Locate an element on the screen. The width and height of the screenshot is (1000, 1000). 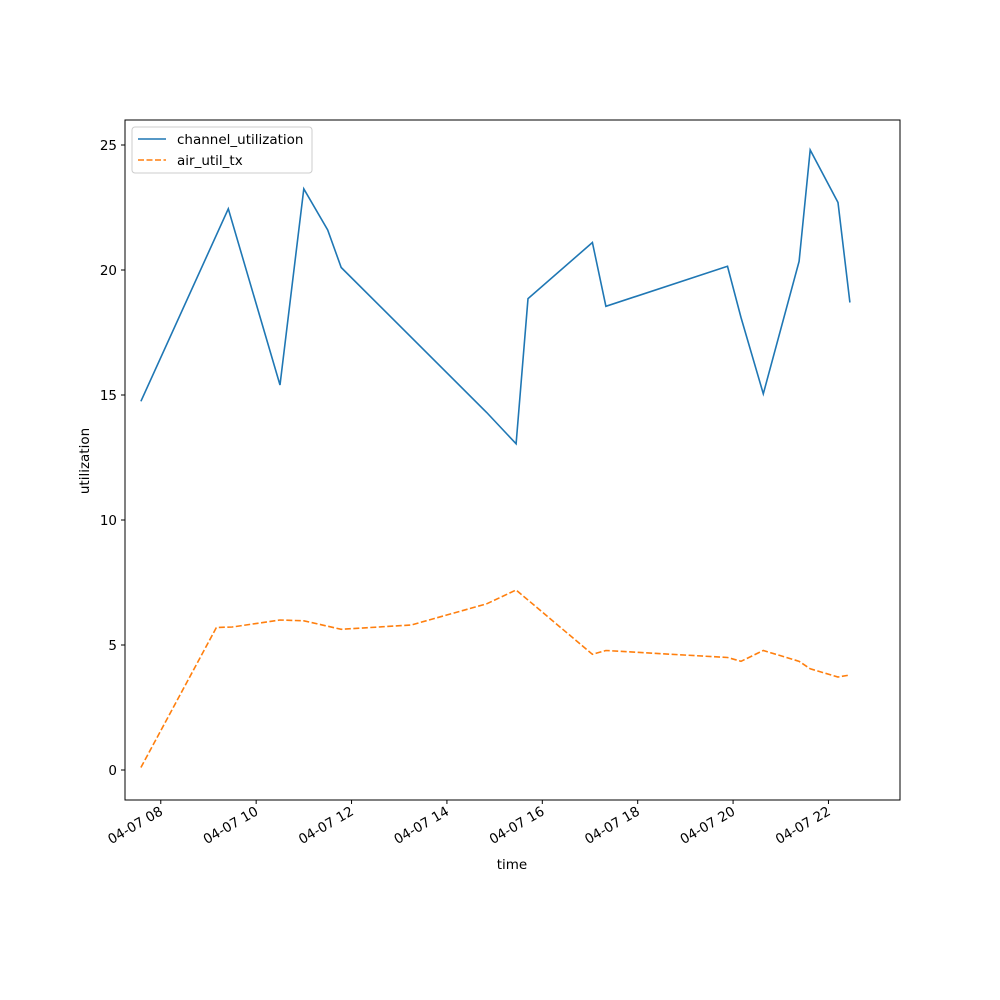
legend-box is located at coordinates (222, 150).